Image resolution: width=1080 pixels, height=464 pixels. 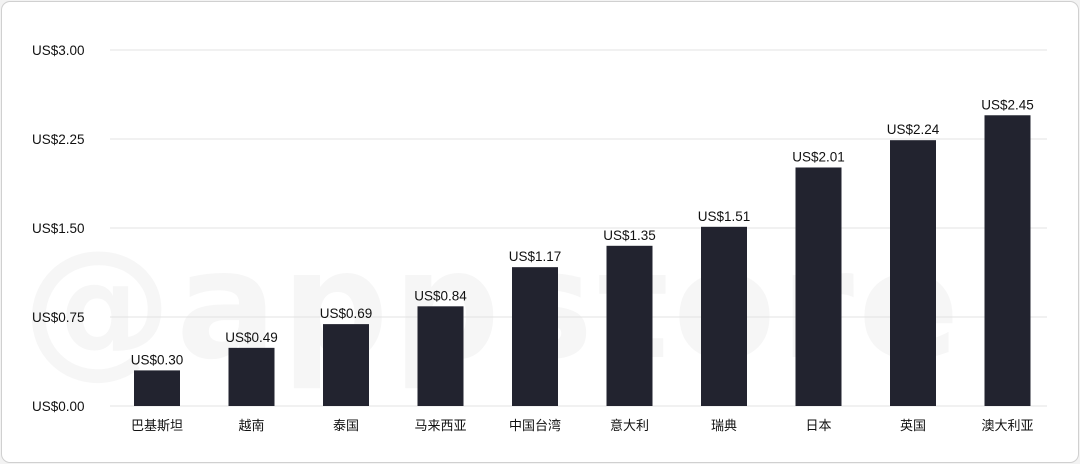 What do you see at coordinates (724, 216) in the screenshot?
I see `data-label: US$1.51` at bounding box center [724, 216].